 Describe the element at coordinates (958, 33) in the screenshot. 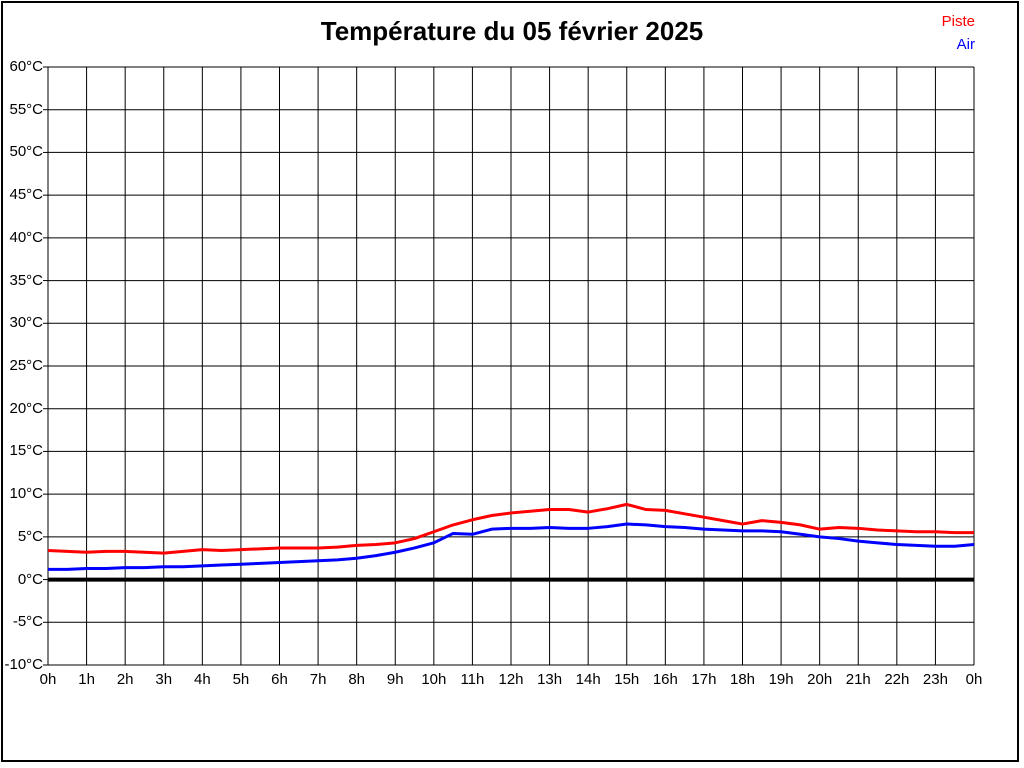

I see `legend: Piste Air` at that location.